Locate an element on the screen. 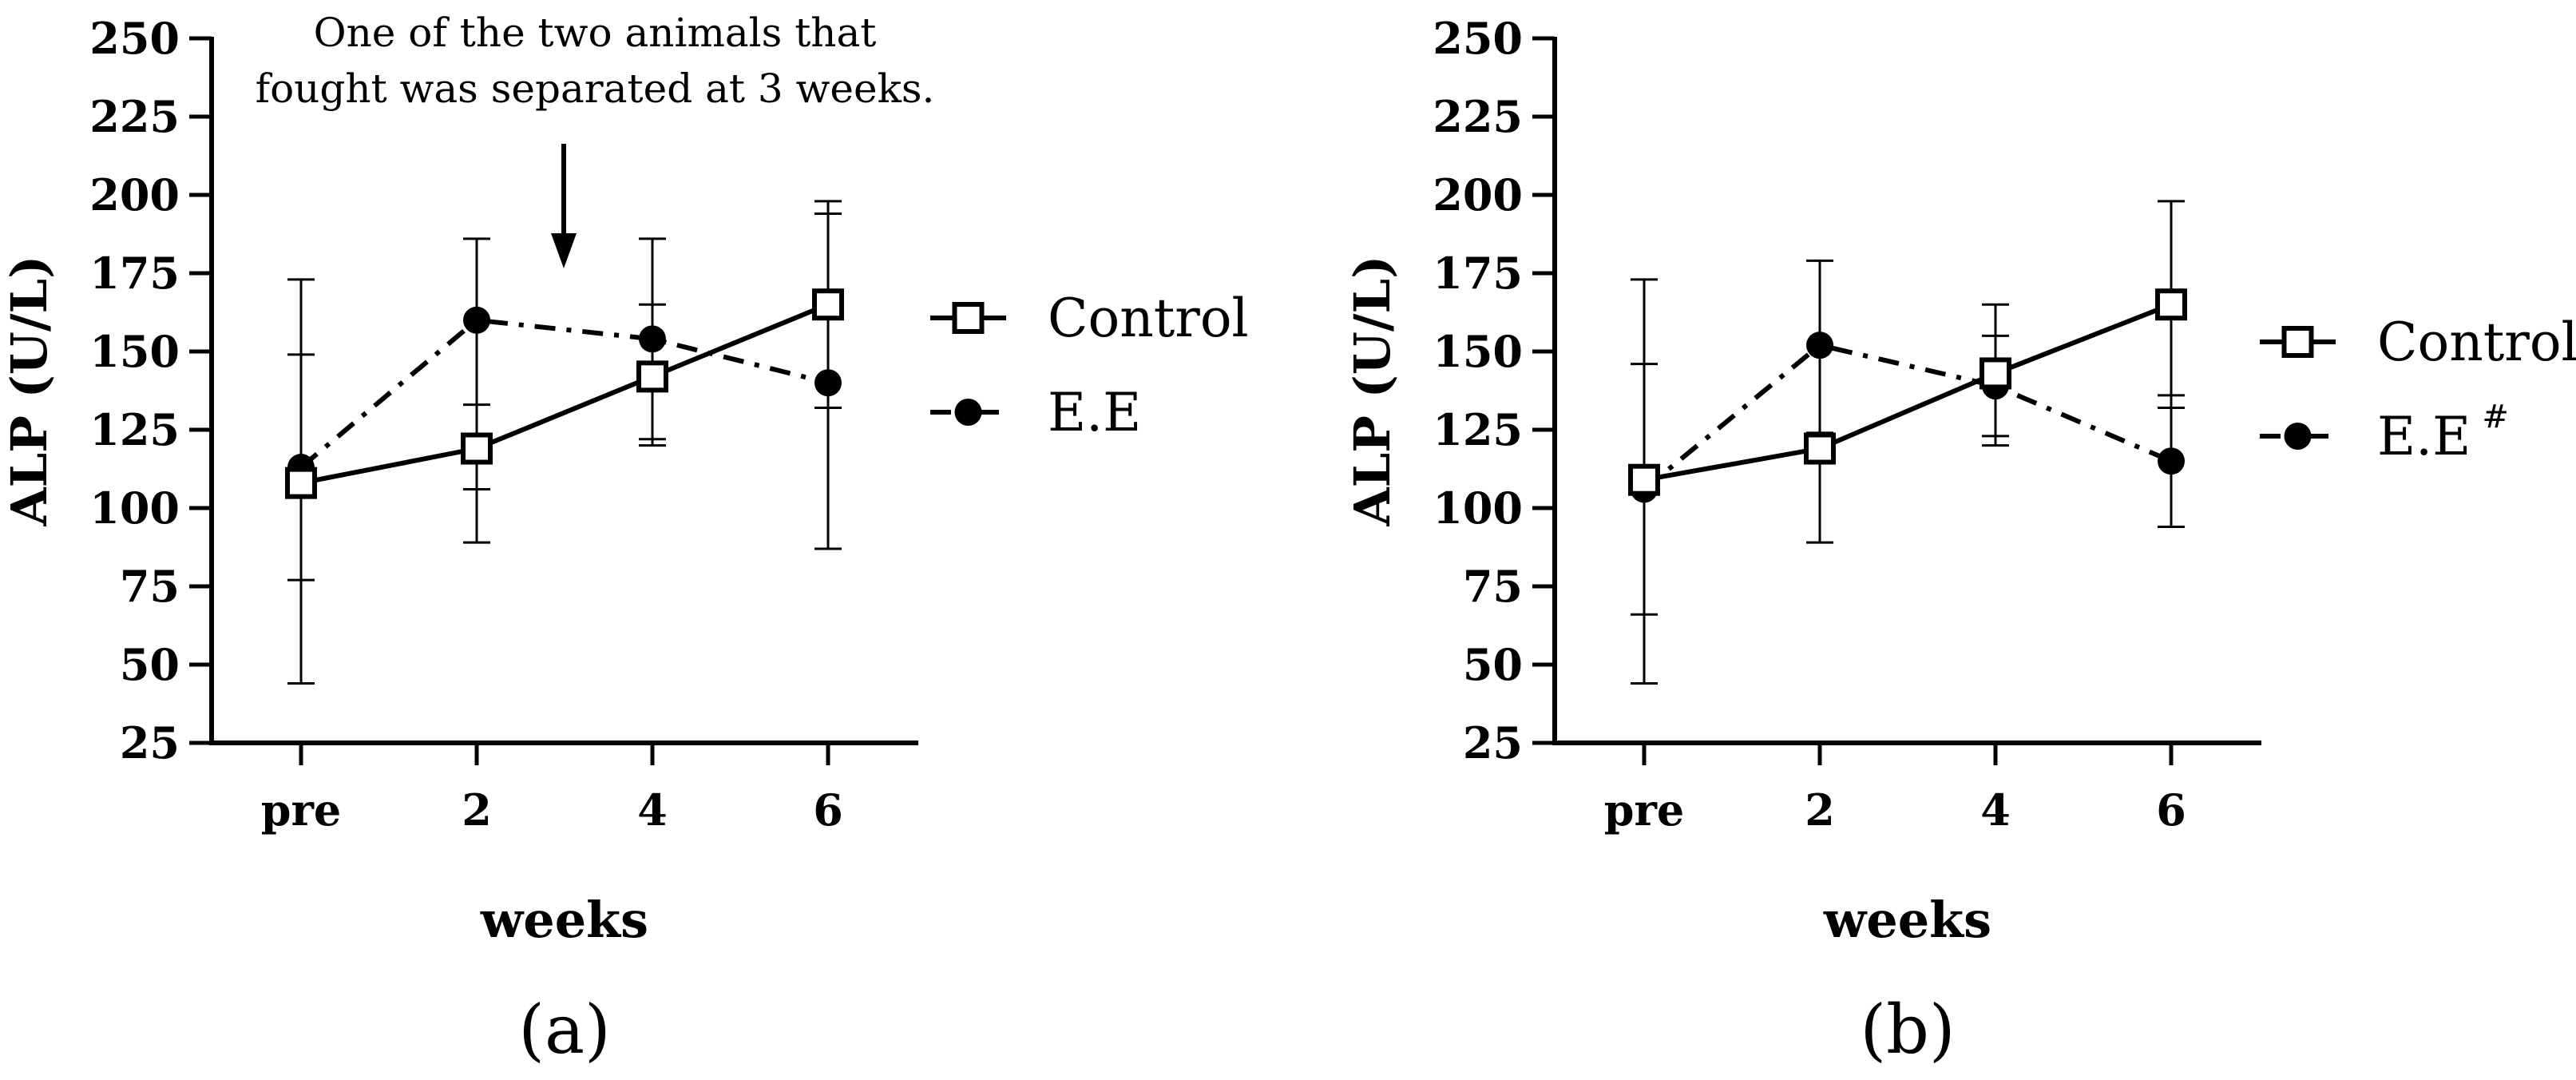 The width and height of the screenshot is (2576, 1080). panel-label: (a) is located at coordinates (564, 1030).